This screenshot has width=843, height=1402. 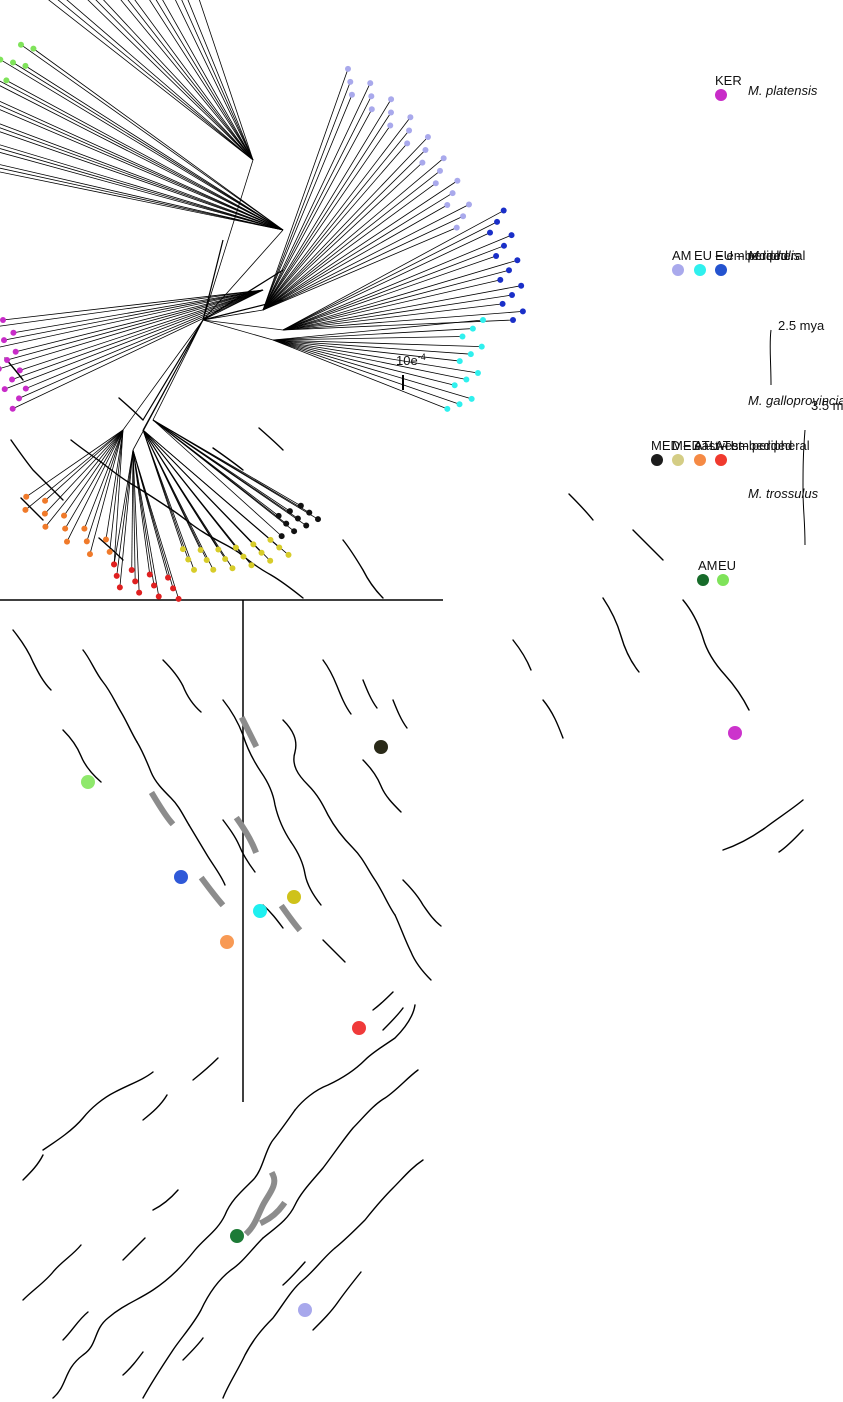 What do you see at coordinates (723, 580) in the screenshot?
I see `legend-dot-trossulus-eu` at bounding box center [723, 580].